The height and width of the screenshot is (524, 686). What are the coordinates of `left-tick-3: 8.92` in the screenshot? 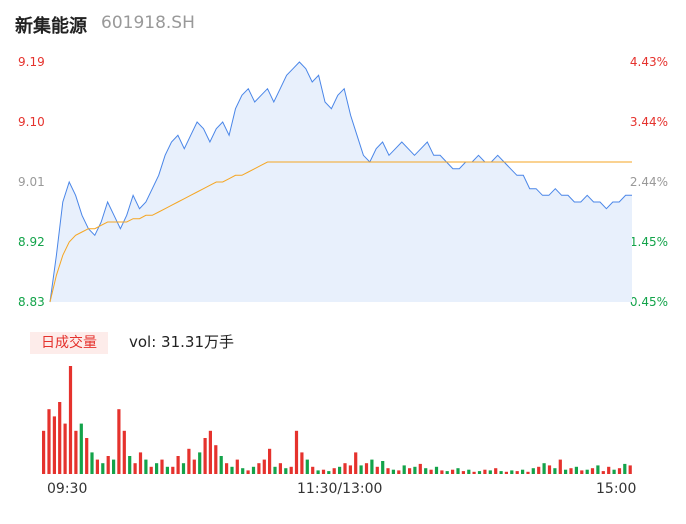 It's located at (31, 242).